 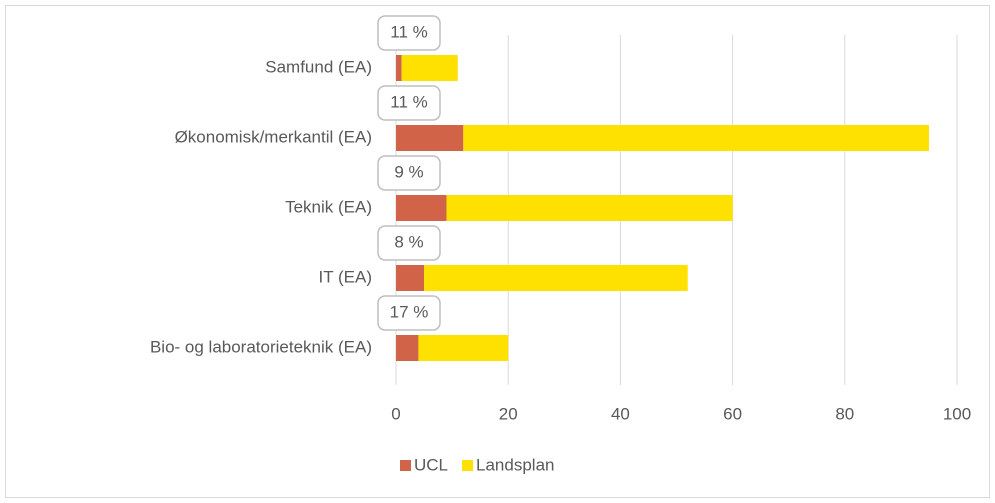 I want to click on x-tick-label: 80, so click(x=844, y=413).